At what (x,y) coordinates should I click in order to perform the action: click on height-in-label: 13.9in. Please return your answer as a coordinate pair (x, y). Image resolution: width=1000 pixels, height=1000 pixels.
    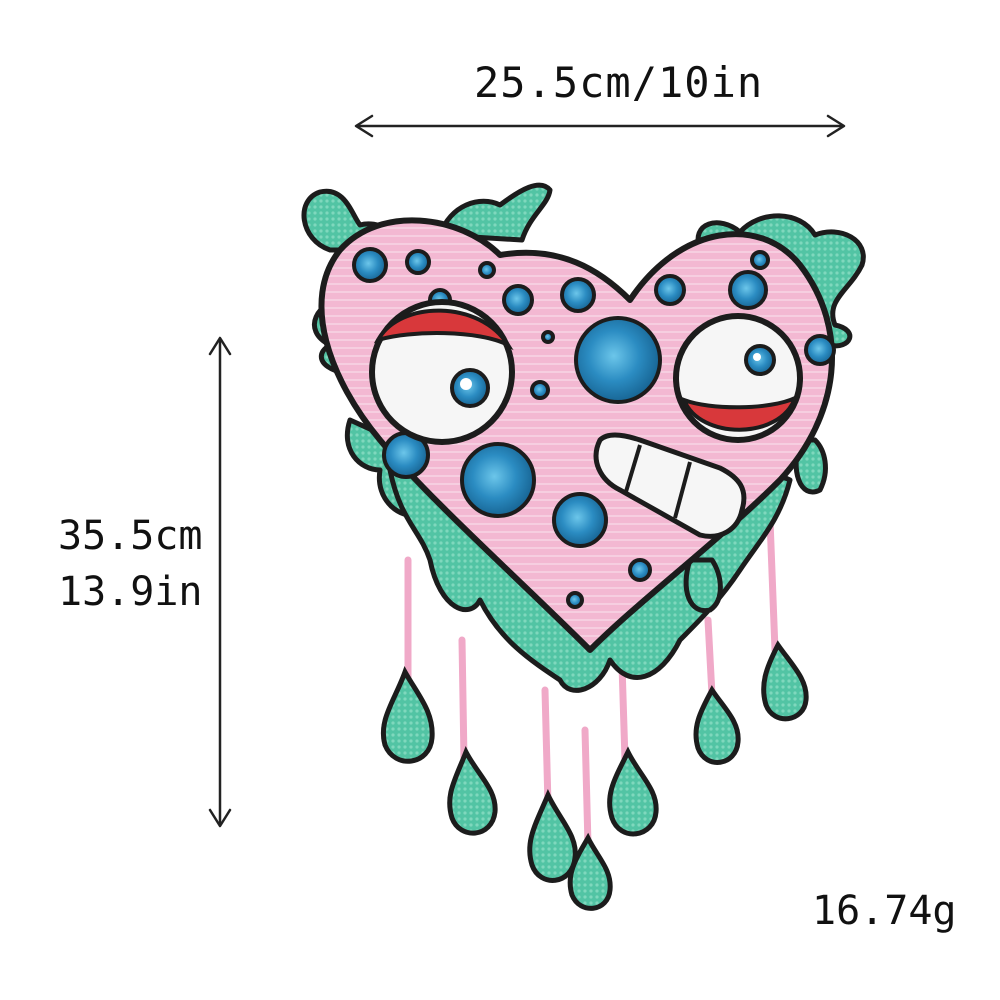
    Looking at the image, I should click on (130, 592).